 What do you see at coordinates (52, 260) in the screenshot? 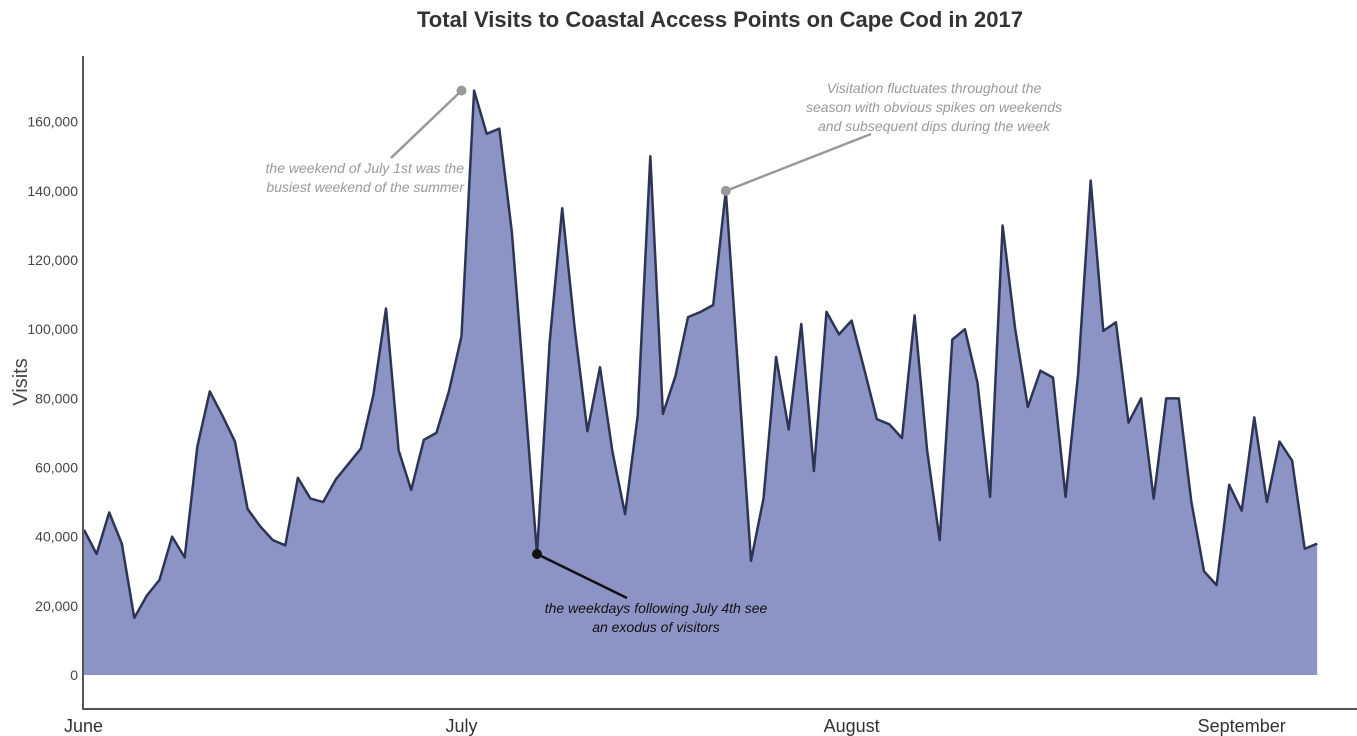
I see `y-tick-label: 120,000` at bounding box center [52, 260].